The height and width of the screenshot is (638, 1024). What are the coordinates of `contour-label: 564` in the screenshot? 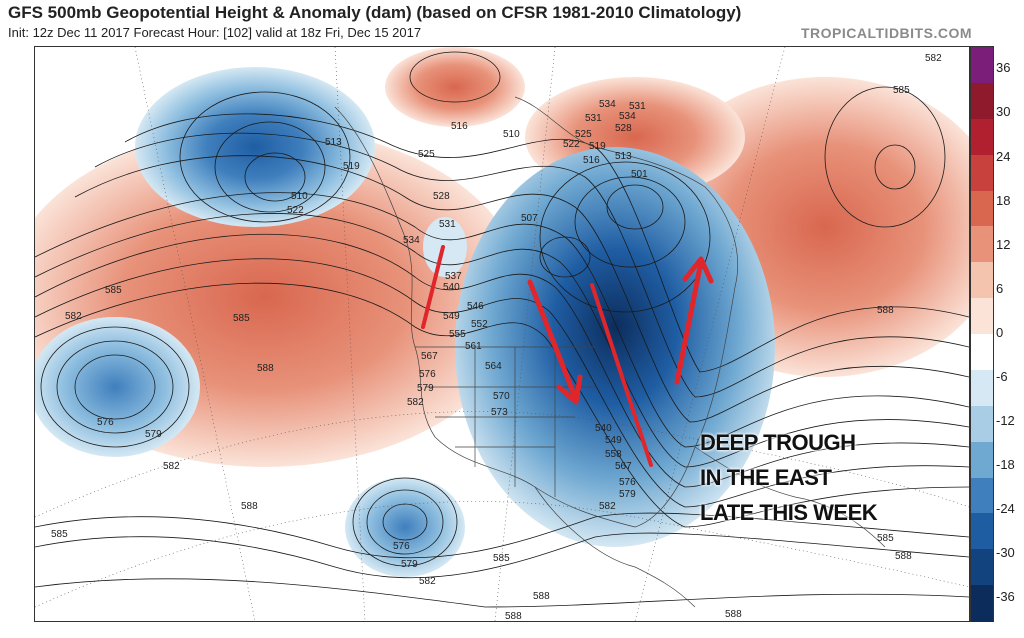 It's located at (493, 366).